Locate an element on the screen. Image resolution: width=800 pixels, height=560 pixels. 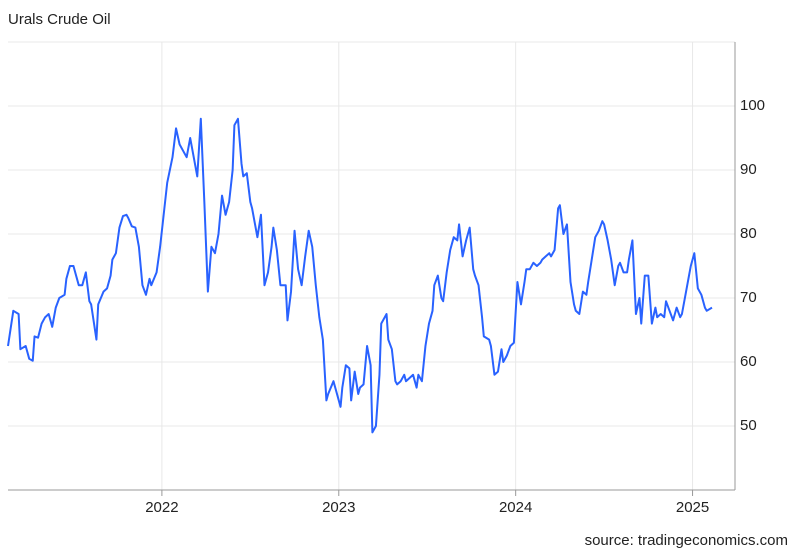
y-tick-label: 90 is located at coordinates (748, 169).